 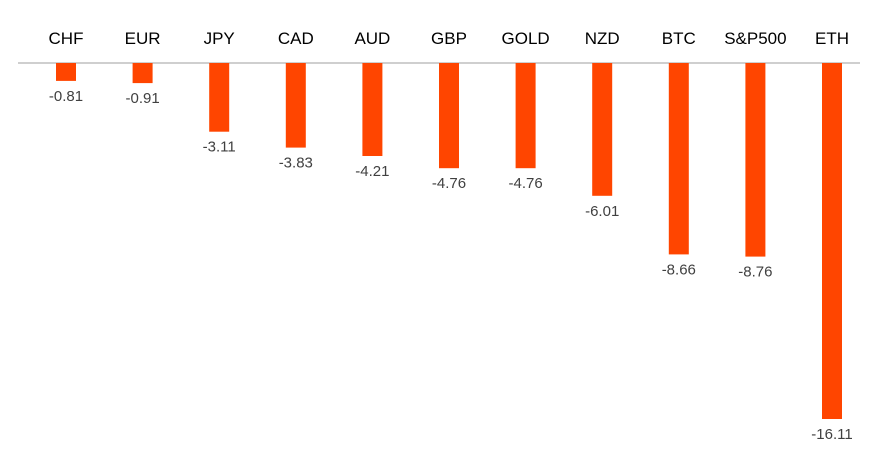 I want to click on data-label: -4.21, so click(x=372, y=171).